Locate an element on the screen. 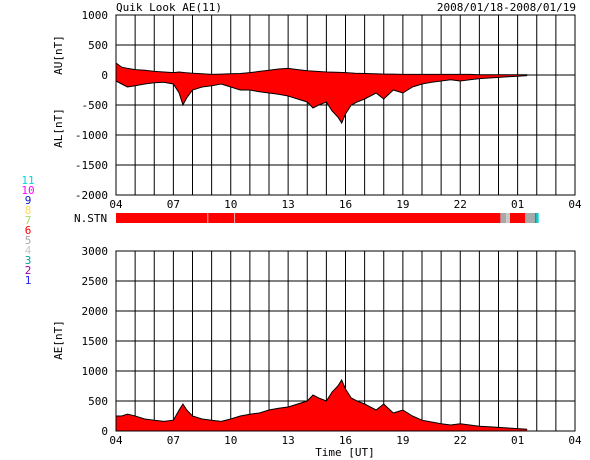 The height and width of the screenshot is (460, 590). p2-xtick-label: 19 is located at coordinates (402, 440).